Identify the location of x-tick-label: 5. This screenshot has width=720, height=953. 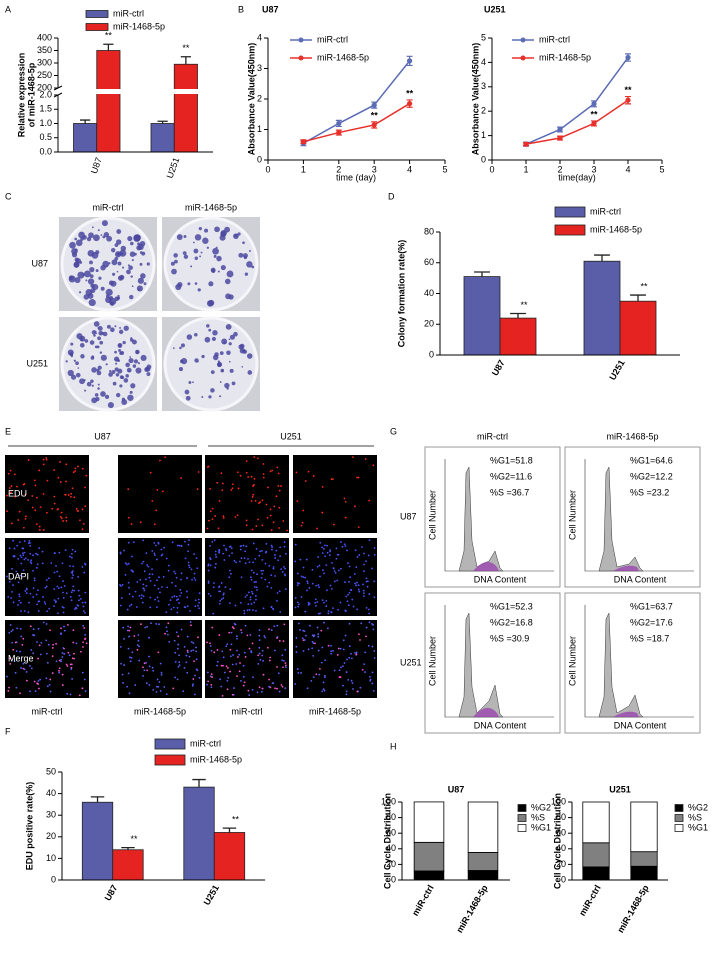
(444, 169).